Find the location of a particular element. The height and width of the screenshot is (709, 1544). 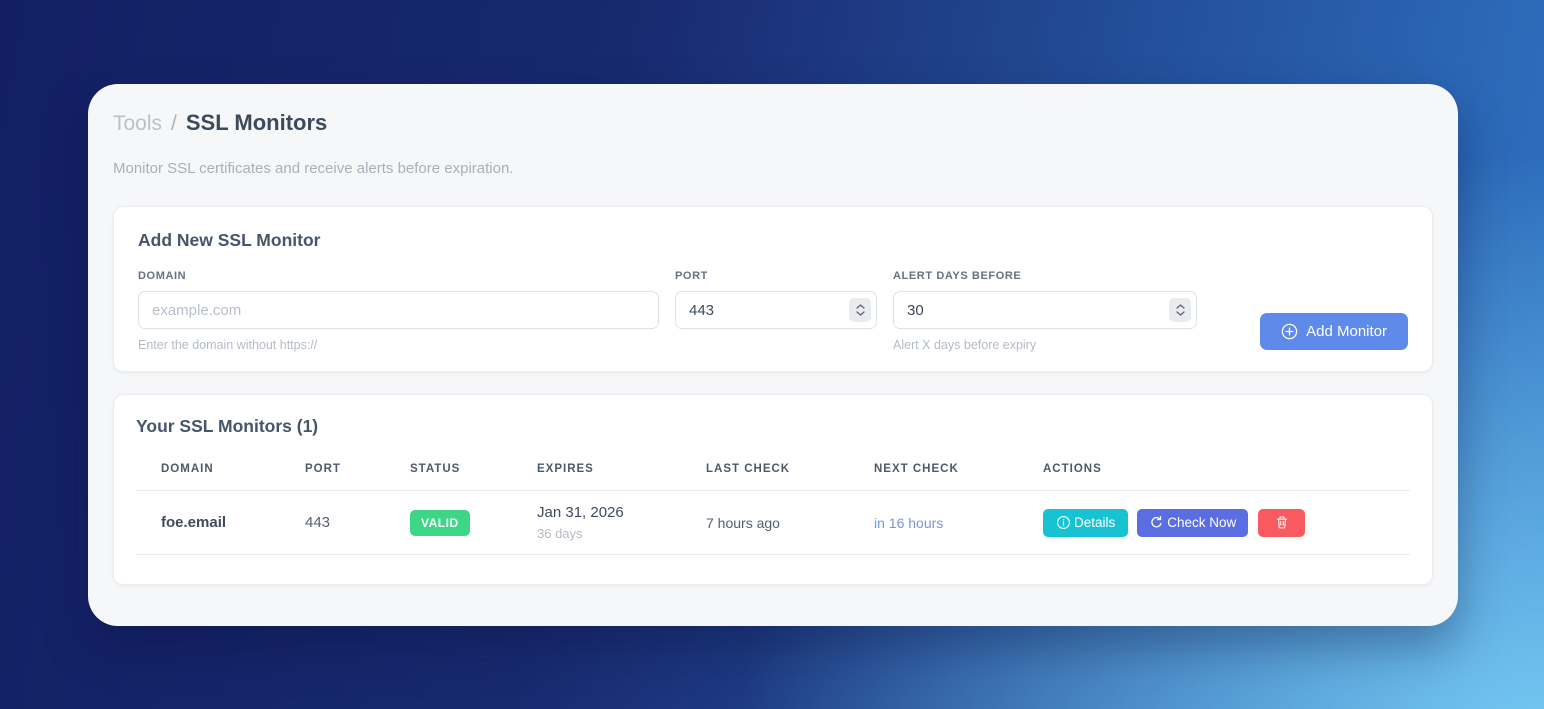

monitor-port: 443 is located at coordinates (357, 522).